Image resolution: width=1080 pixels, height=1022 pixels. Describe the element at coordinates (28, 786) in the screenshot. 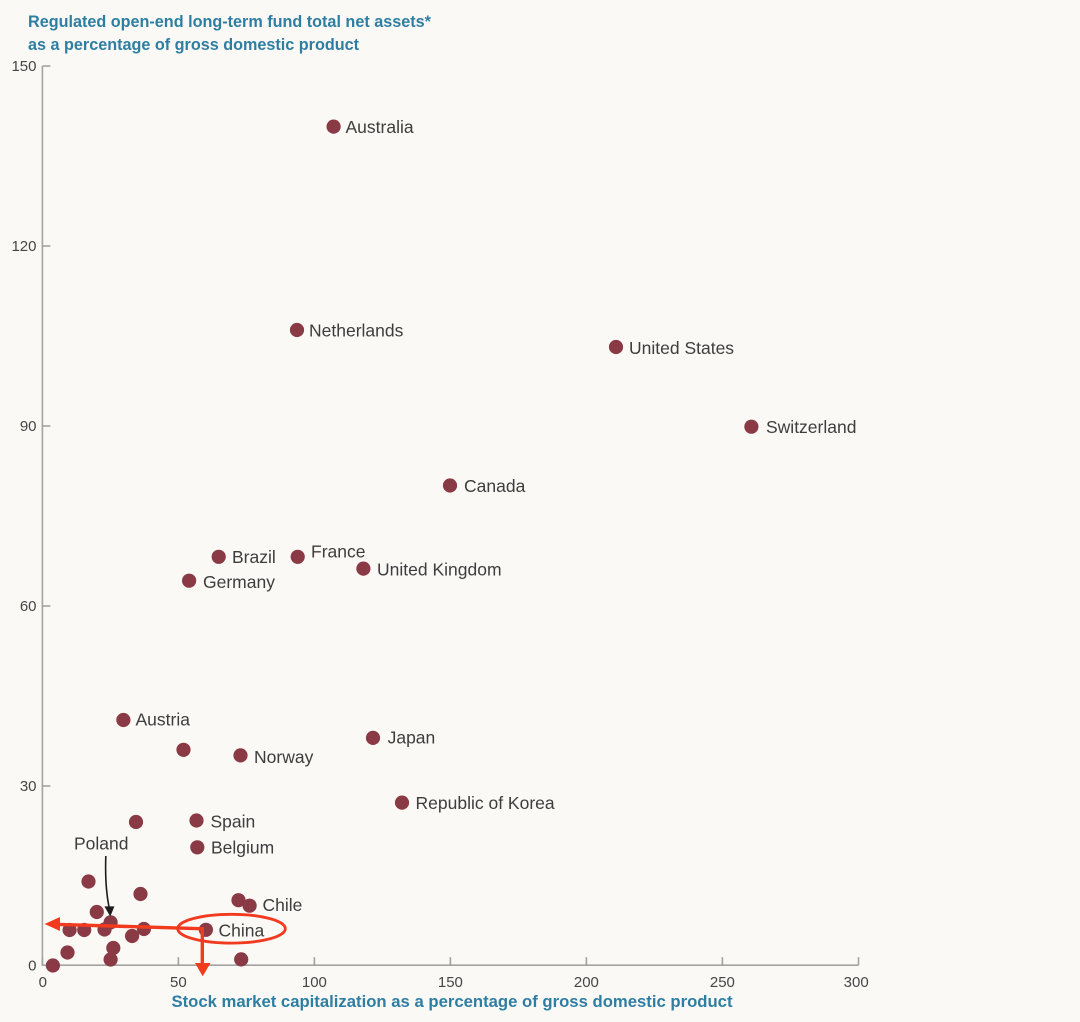

I see `svg-text: 30` at that location.